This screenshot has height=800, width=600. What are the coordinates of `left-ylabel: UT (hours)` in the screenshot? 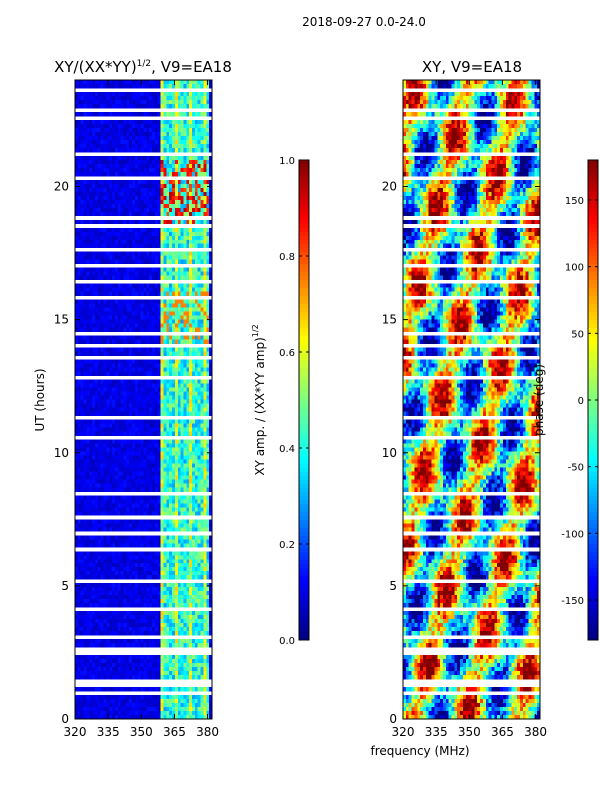 It's located at (40, 399).